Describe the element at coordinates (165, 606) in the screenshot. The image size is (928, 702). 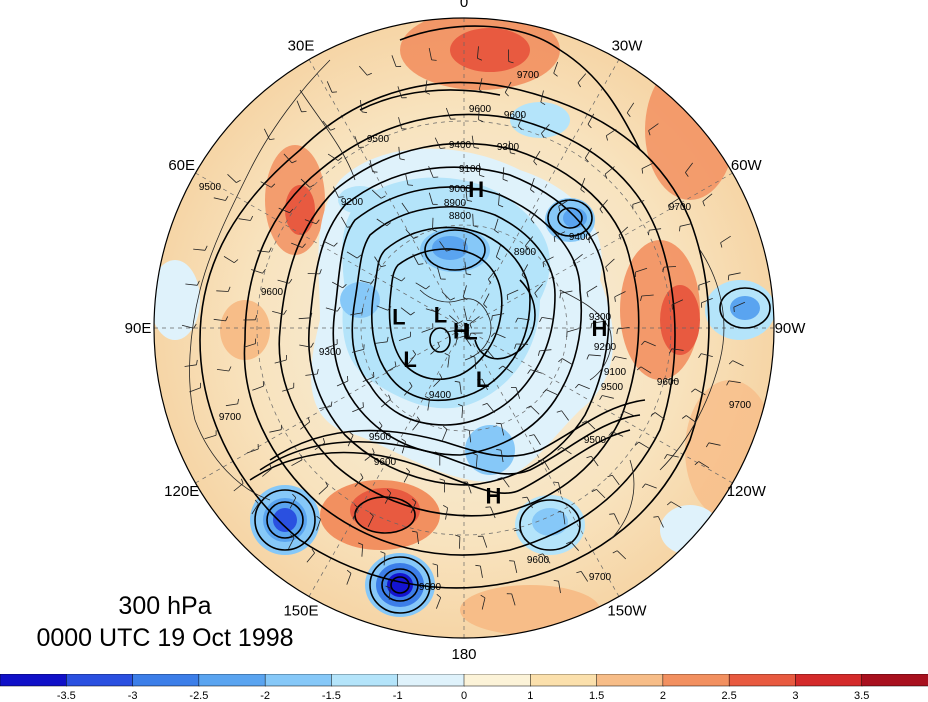
I see `pressure-level-title: 300 hPa` at that location.